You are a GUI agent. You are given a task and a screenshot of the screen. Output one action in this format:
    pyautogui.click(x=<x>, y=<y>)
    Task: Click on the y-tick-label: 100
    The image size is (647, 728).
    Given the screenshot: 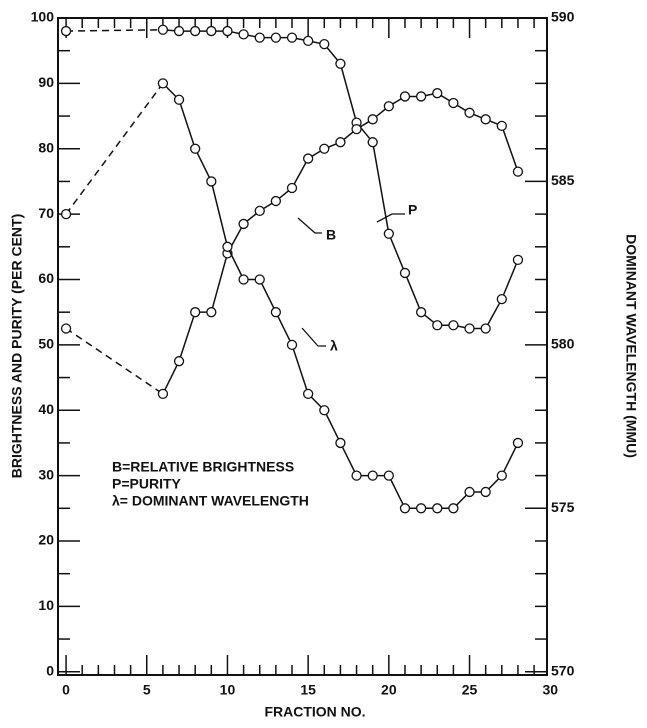 What is the action you would take?
    pyautogui.click(x=43, y=17)
    